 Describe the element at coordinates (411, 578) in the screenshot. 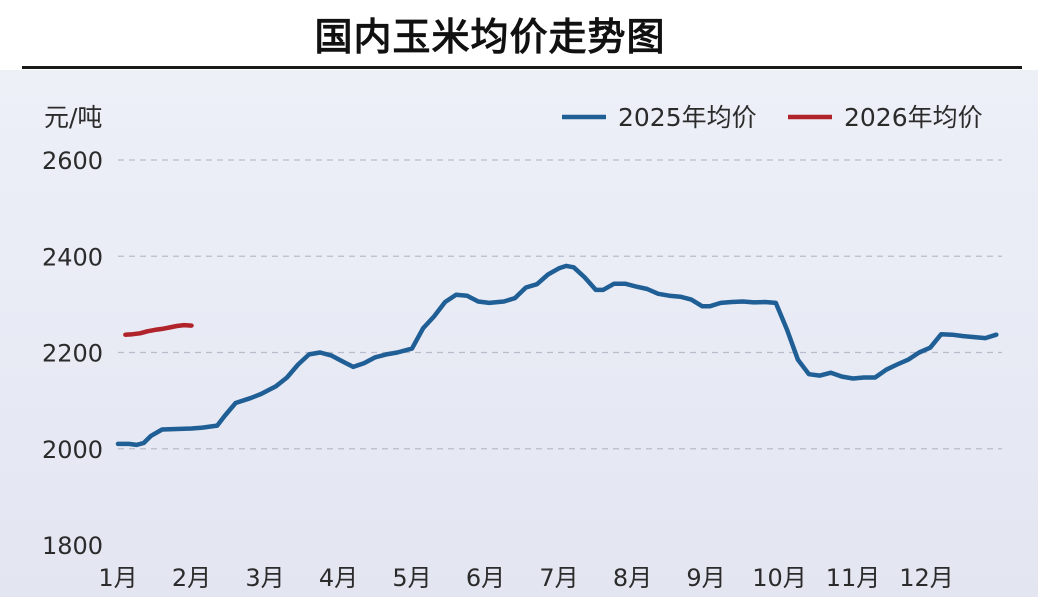

I see `x-tick-label: 5月` at that location.